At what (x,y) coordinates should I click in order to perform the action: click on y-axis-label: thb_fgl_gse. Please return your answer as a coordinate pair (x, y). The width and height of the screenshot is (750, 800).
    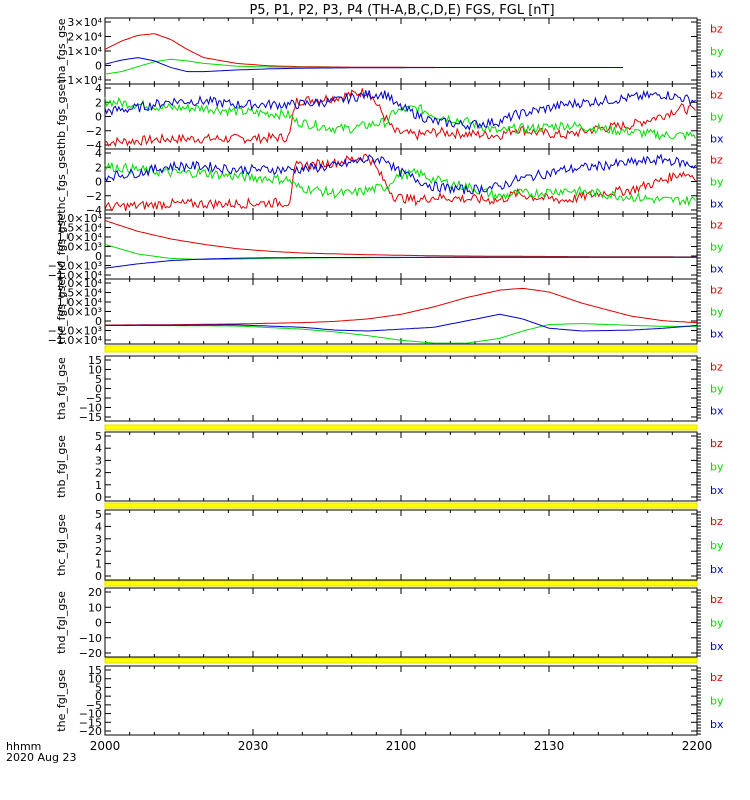
    Looking at the image, I should click on (61, 466).